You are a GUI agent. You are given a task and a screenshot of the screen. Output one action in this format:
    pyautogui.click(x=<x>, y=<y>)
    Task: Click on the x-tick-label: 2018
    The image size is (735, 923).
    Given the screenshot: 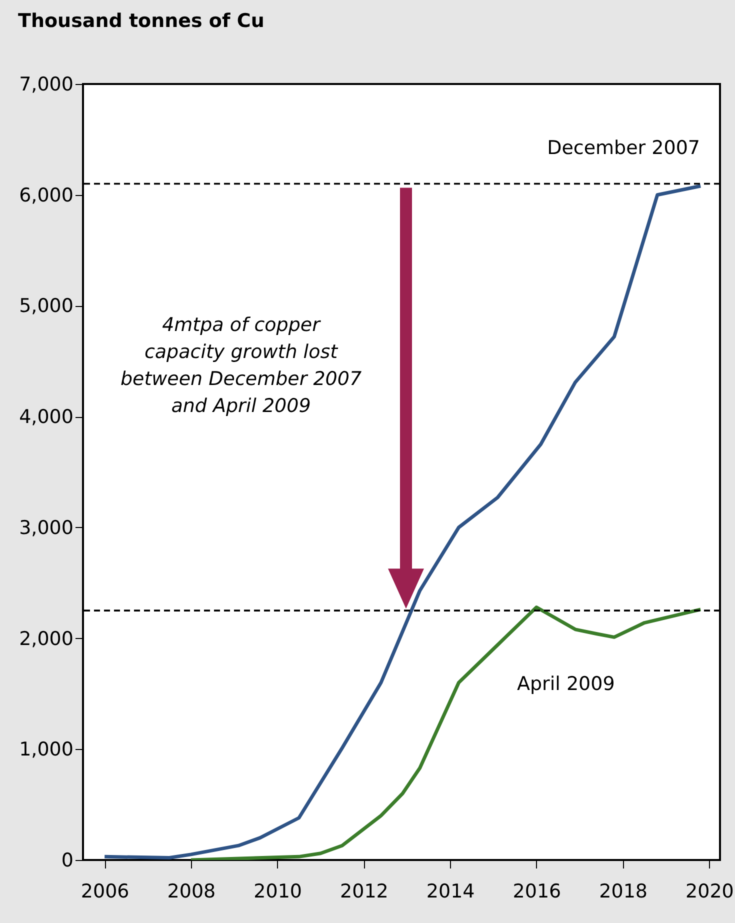 What is the action you would take?
    pyautogui.click(x=623, y=891)
    